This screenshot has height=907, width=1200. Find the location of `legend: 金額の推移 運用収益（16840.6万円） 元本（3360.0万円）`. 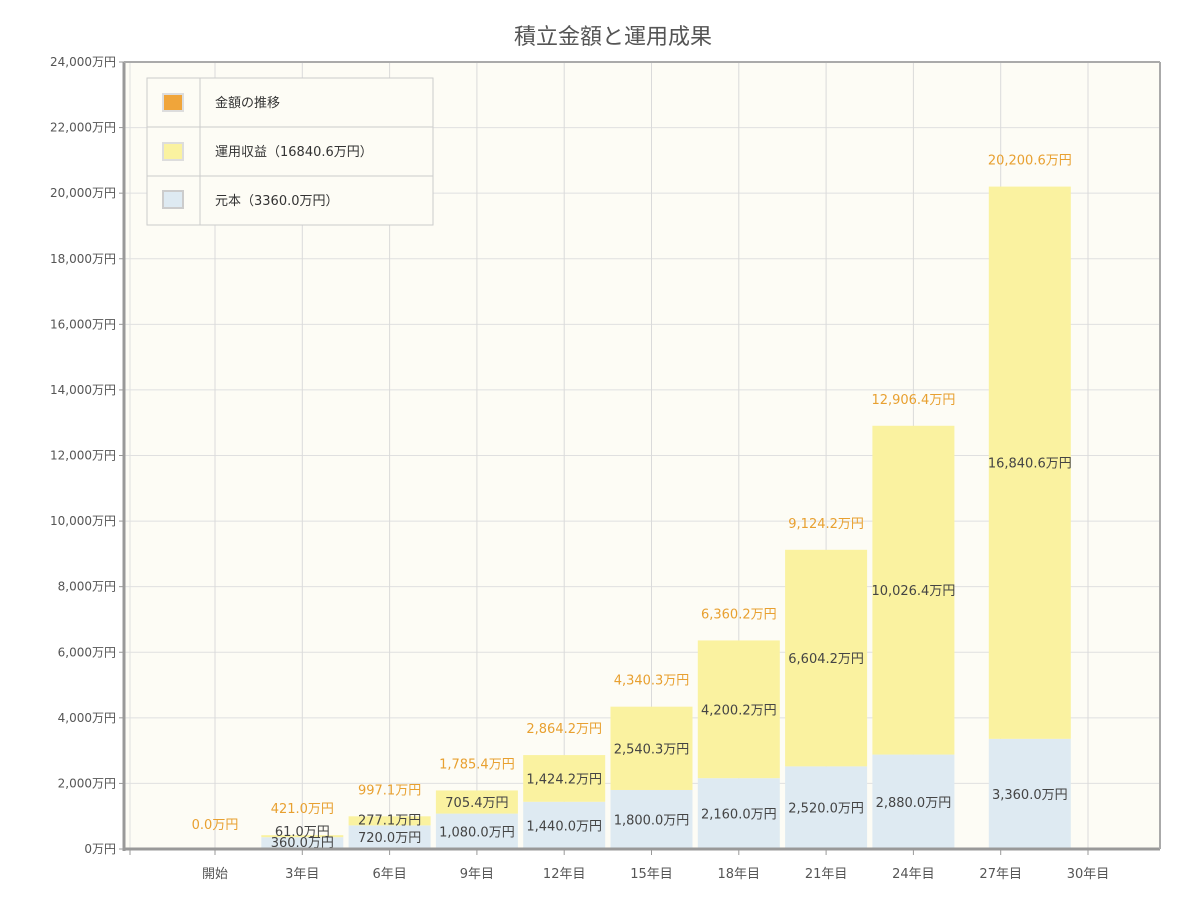

legend: 金額の推移 運用収益（16840.6万円） 元本（3360.0万円） is located at coordinates (290, 151).